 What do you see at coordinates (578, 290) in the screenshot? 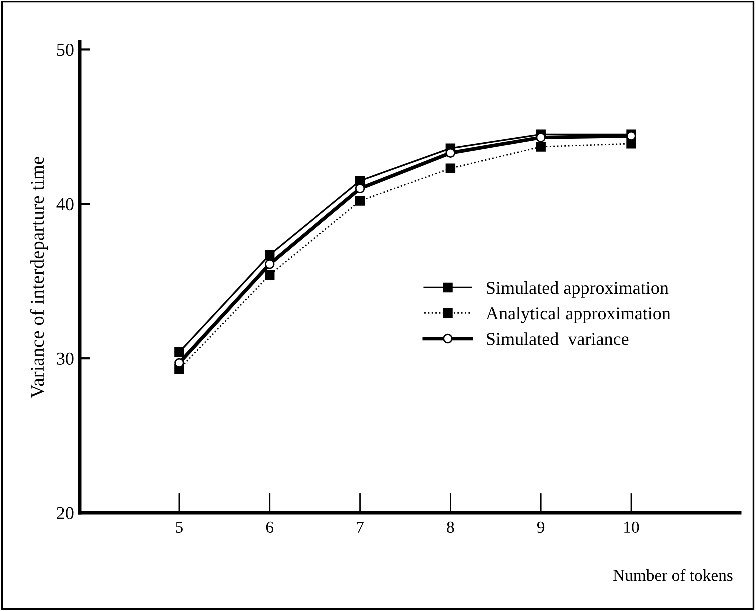
I see `legend-label: Simulated approximation` at bounding box center [578, 290].